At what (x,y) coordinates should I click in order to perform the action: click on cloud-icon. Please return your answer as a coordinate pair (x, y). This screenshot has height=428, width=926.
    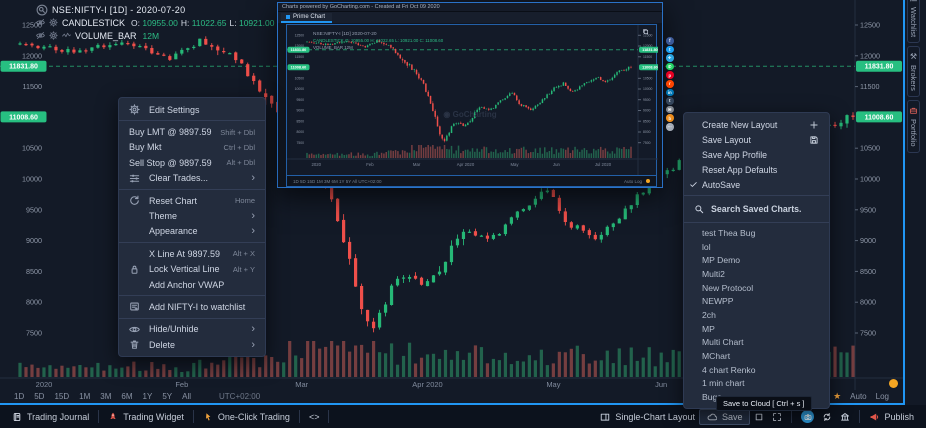
    Looking at the image, I should click on (712, 417).